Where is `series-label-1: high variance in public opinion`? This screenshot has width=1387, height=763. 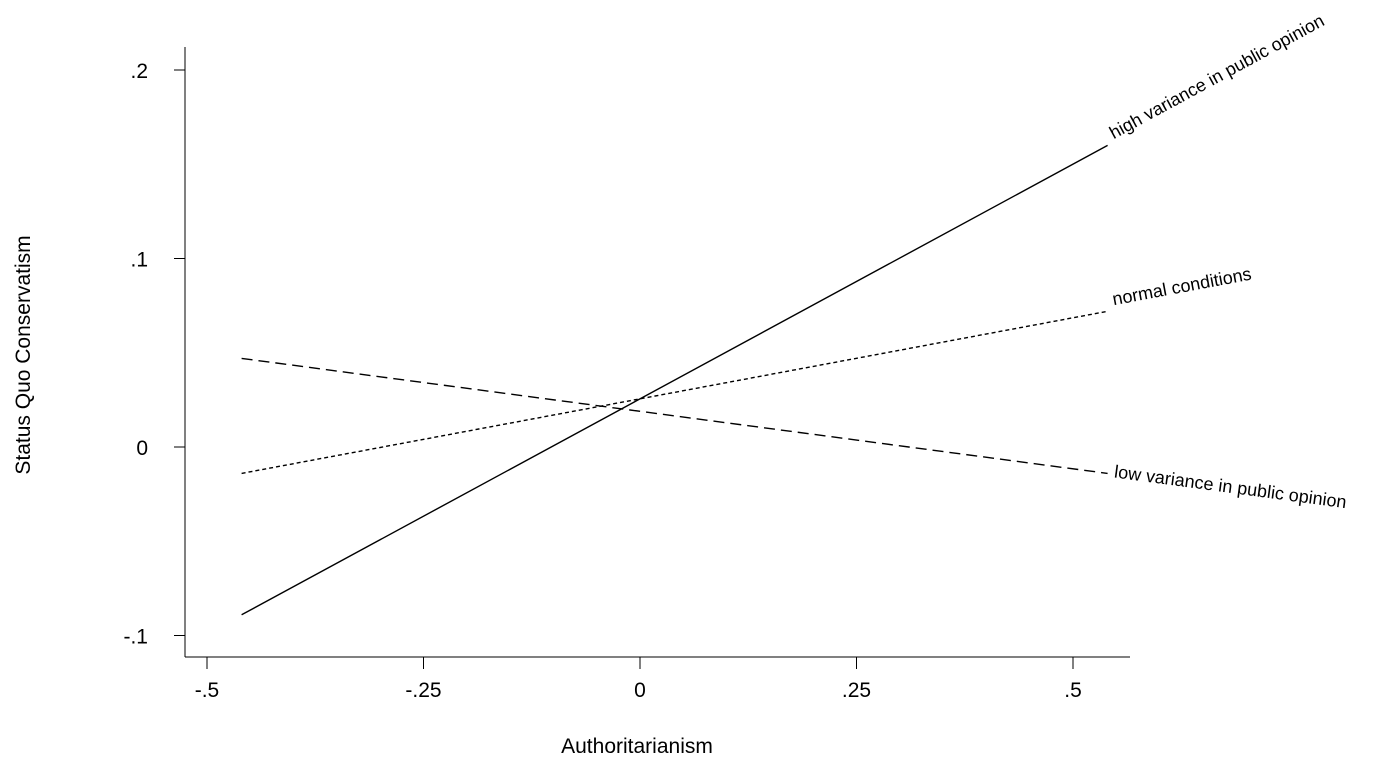 series-label-1: high variance in public opinion is located at coordinates (1217, 76).